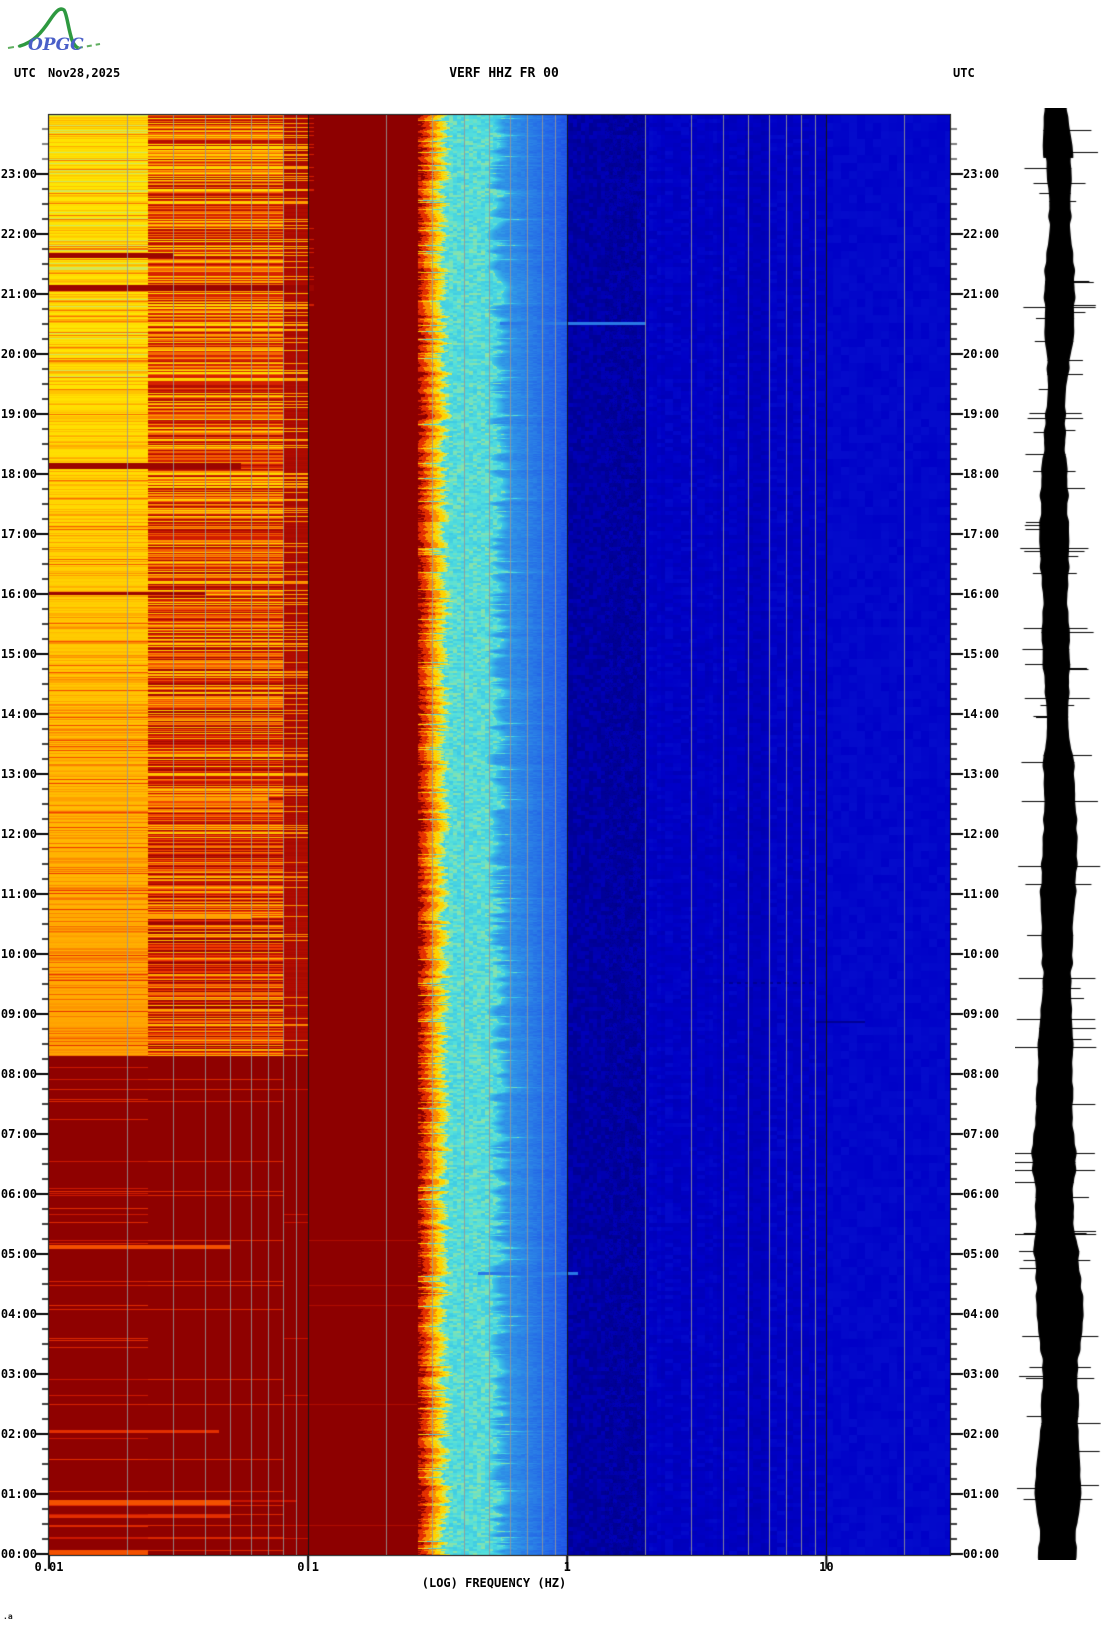  What do you see at coordinates (981, 1434) in the screenshot?
I see `y-axis-label-right: 02:00` at bounding box center [981, 1434].